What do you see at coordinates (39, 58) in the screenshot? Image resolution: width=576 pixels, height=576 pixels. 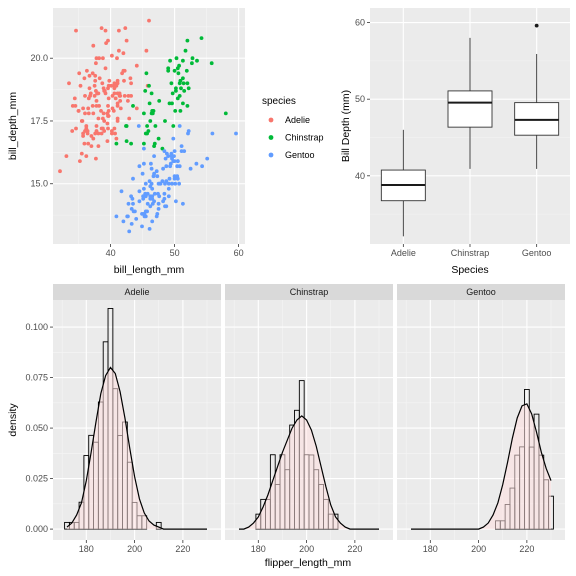 I see `y-tick-label: 20.0` at bounding box center [39, 58].